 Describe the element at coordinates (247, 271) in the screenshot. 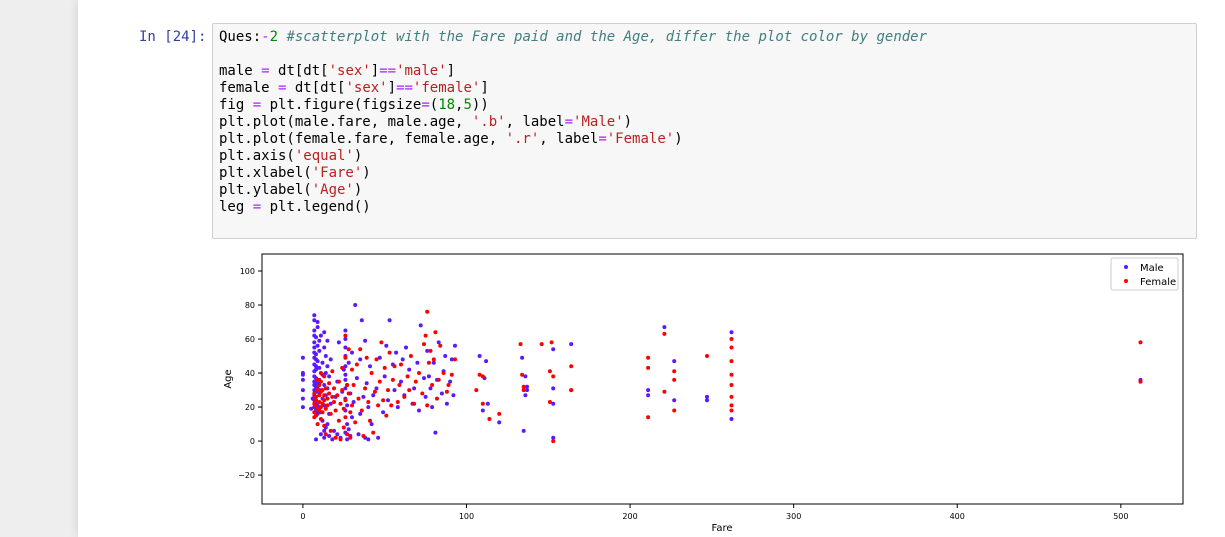

I see `y-tick-label: 100` at that location.